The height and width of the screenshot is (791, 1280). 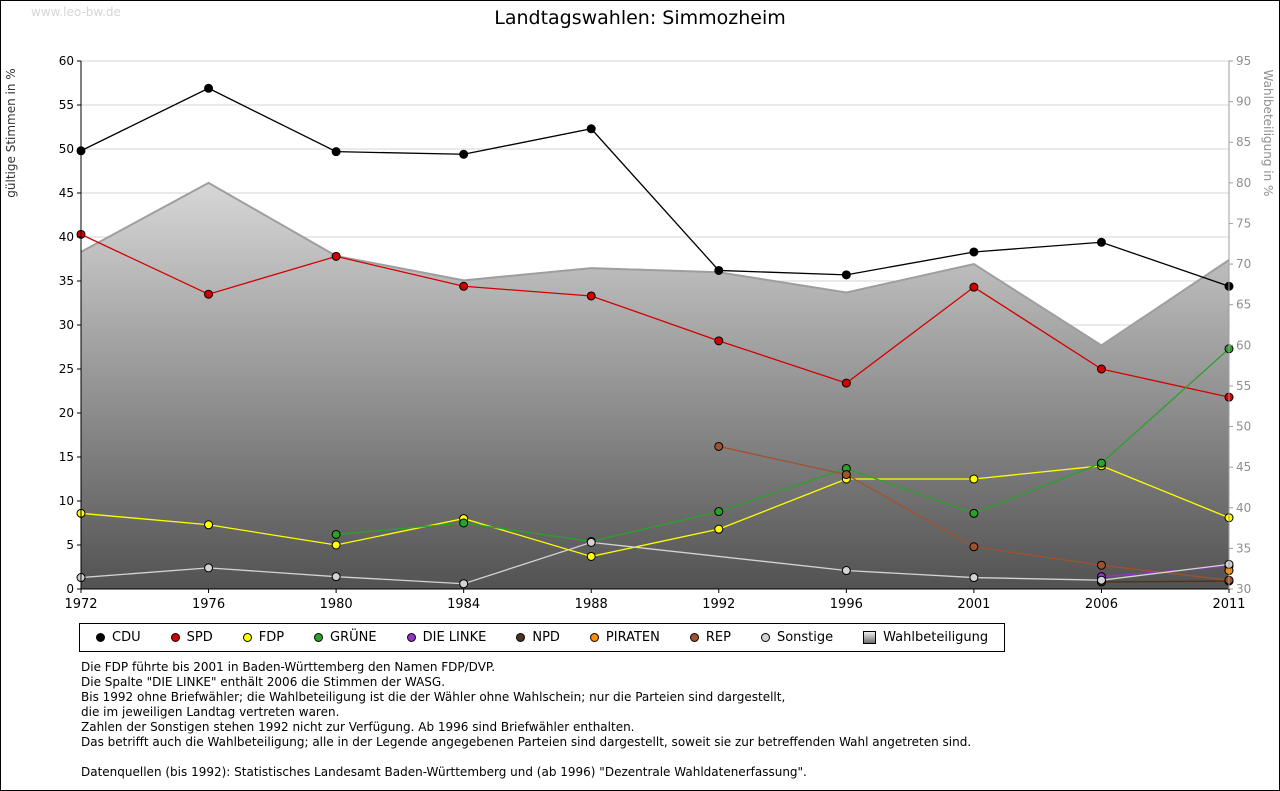 What do you see at coordinates (191, 637) in the screenshot?
I see `legend-item-spd: SPD` at bounding box center [191, 637].